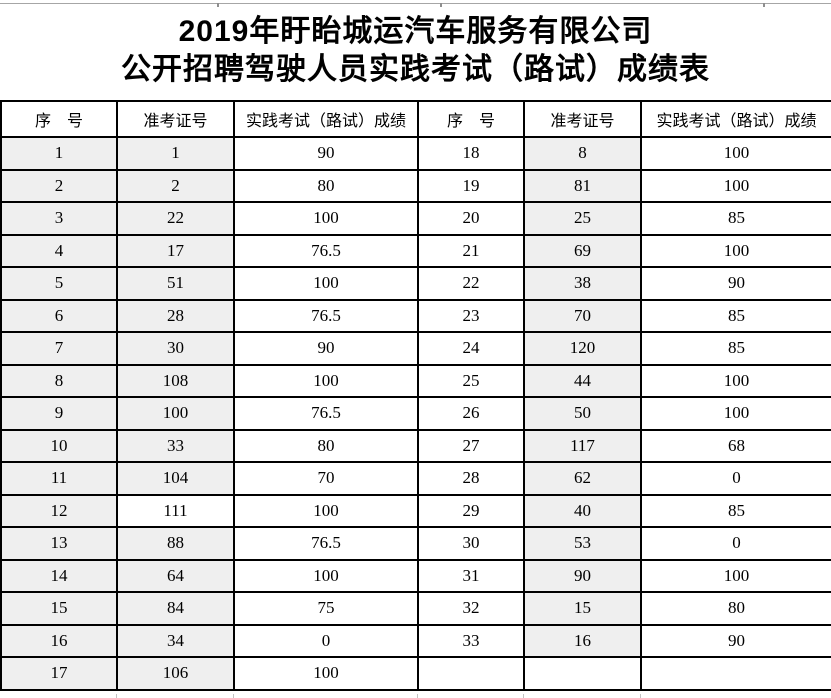 The height and width of the screenshot is (698, 831). I want to click on ticket-cell: 16, so click(582, 640).